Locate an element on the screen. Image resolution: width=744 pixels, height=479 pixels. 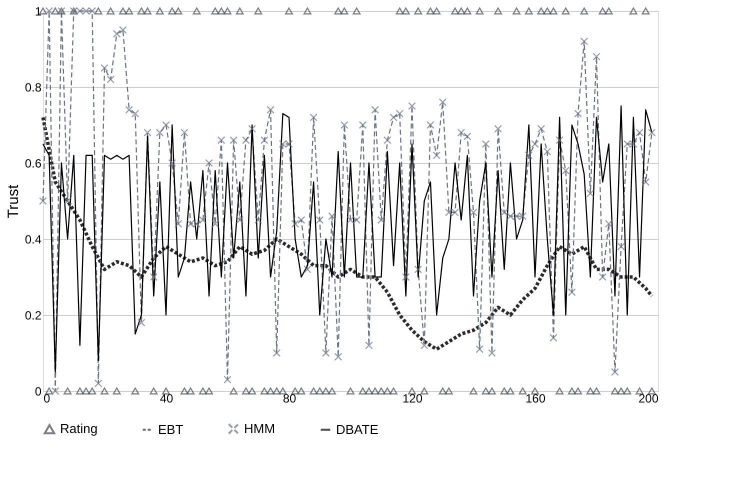
y-tick-label: 0.4 is located at coordinates (33, 239).